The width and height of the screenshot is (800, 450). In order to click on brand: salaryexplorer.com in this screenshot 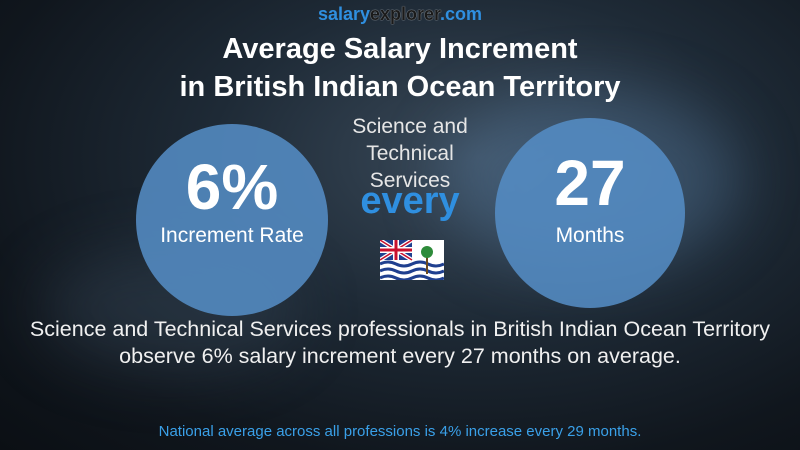, I will do `click(400, 14)`.